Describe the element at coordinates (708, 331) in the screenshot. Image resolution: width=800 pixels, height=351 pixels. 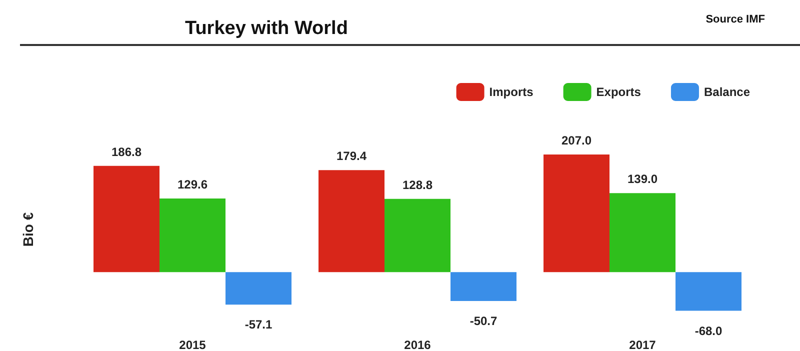
I see `data-label: -68.0` at that location.